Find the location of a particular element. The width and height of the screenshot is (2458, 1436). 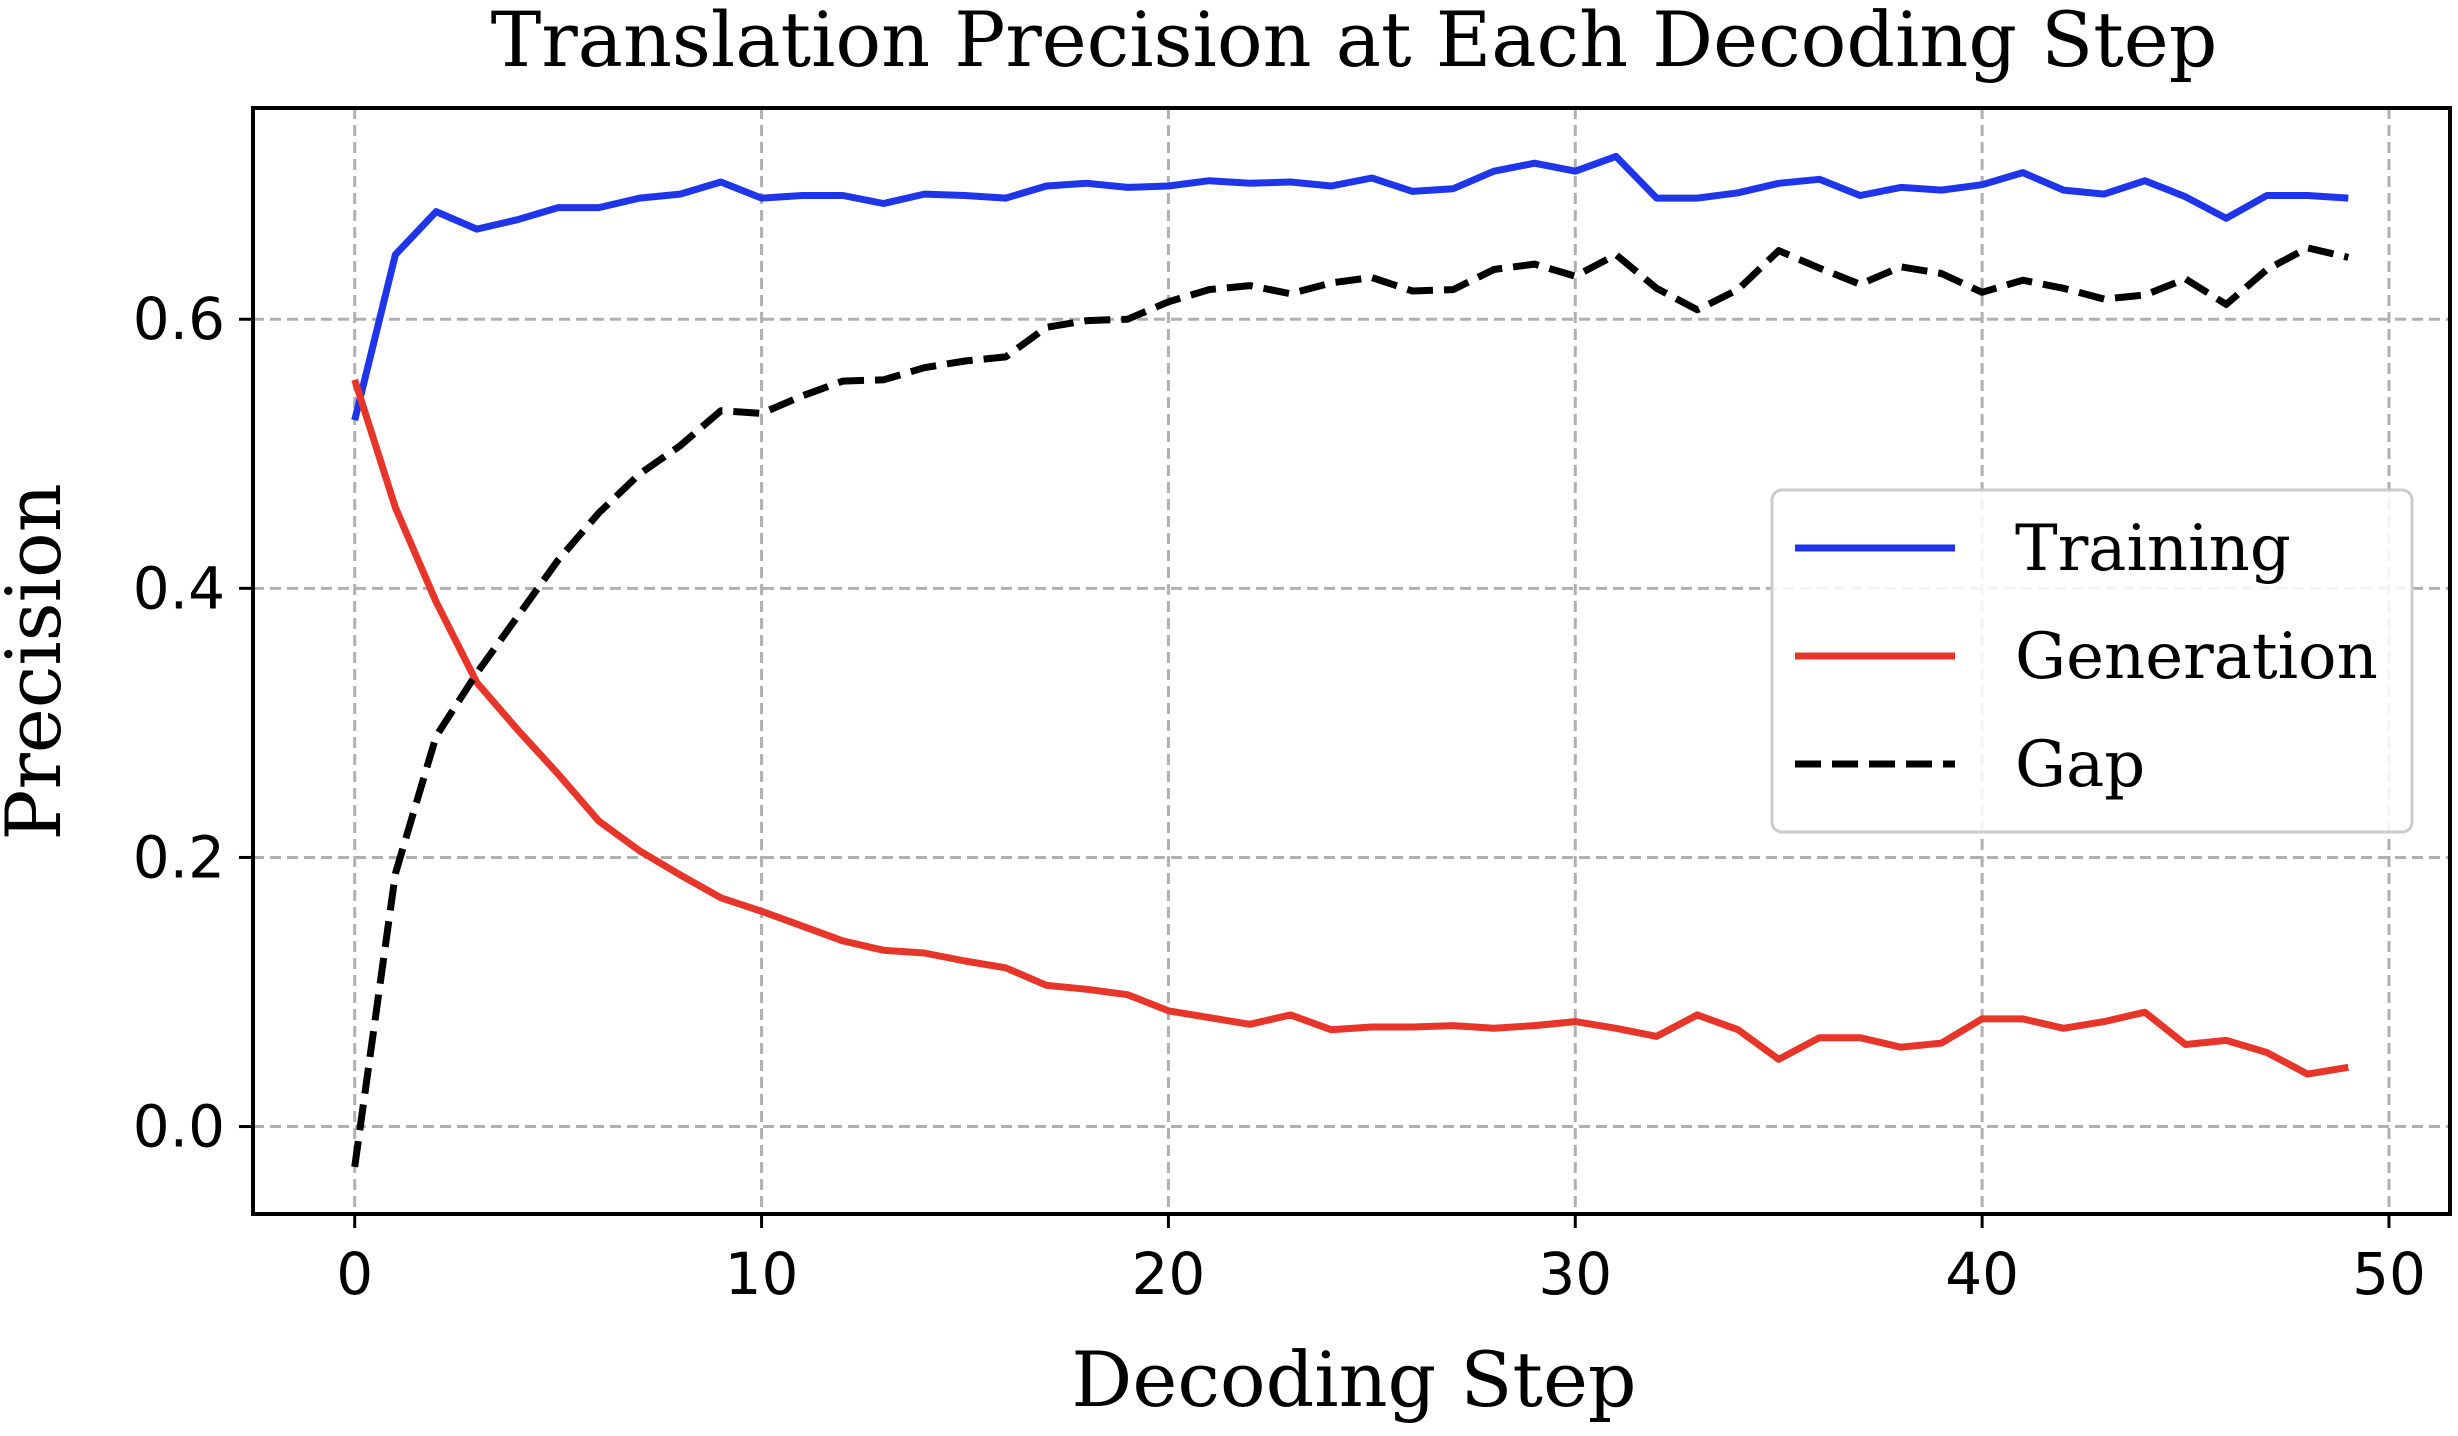

legend: Training Generation Gap is located at coordinates (2092, 661).